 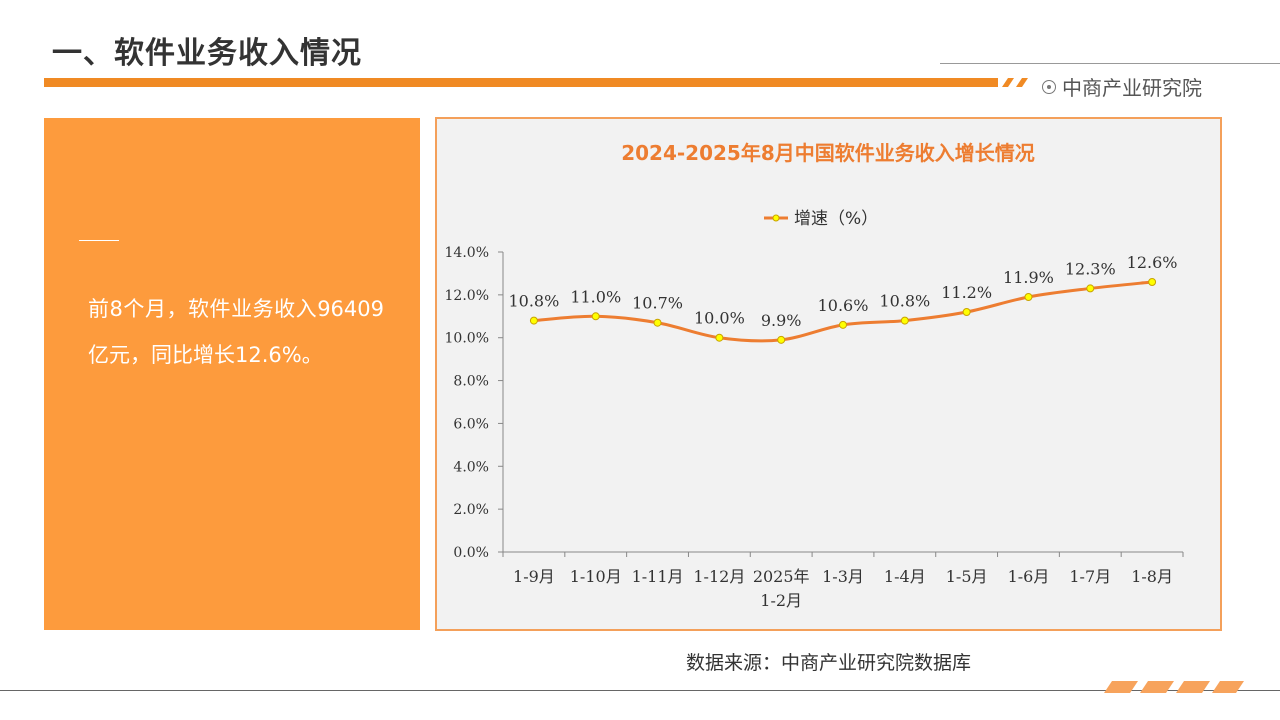 I want to click on x-tick-label: 1-9月, so click(x=534, y=576).